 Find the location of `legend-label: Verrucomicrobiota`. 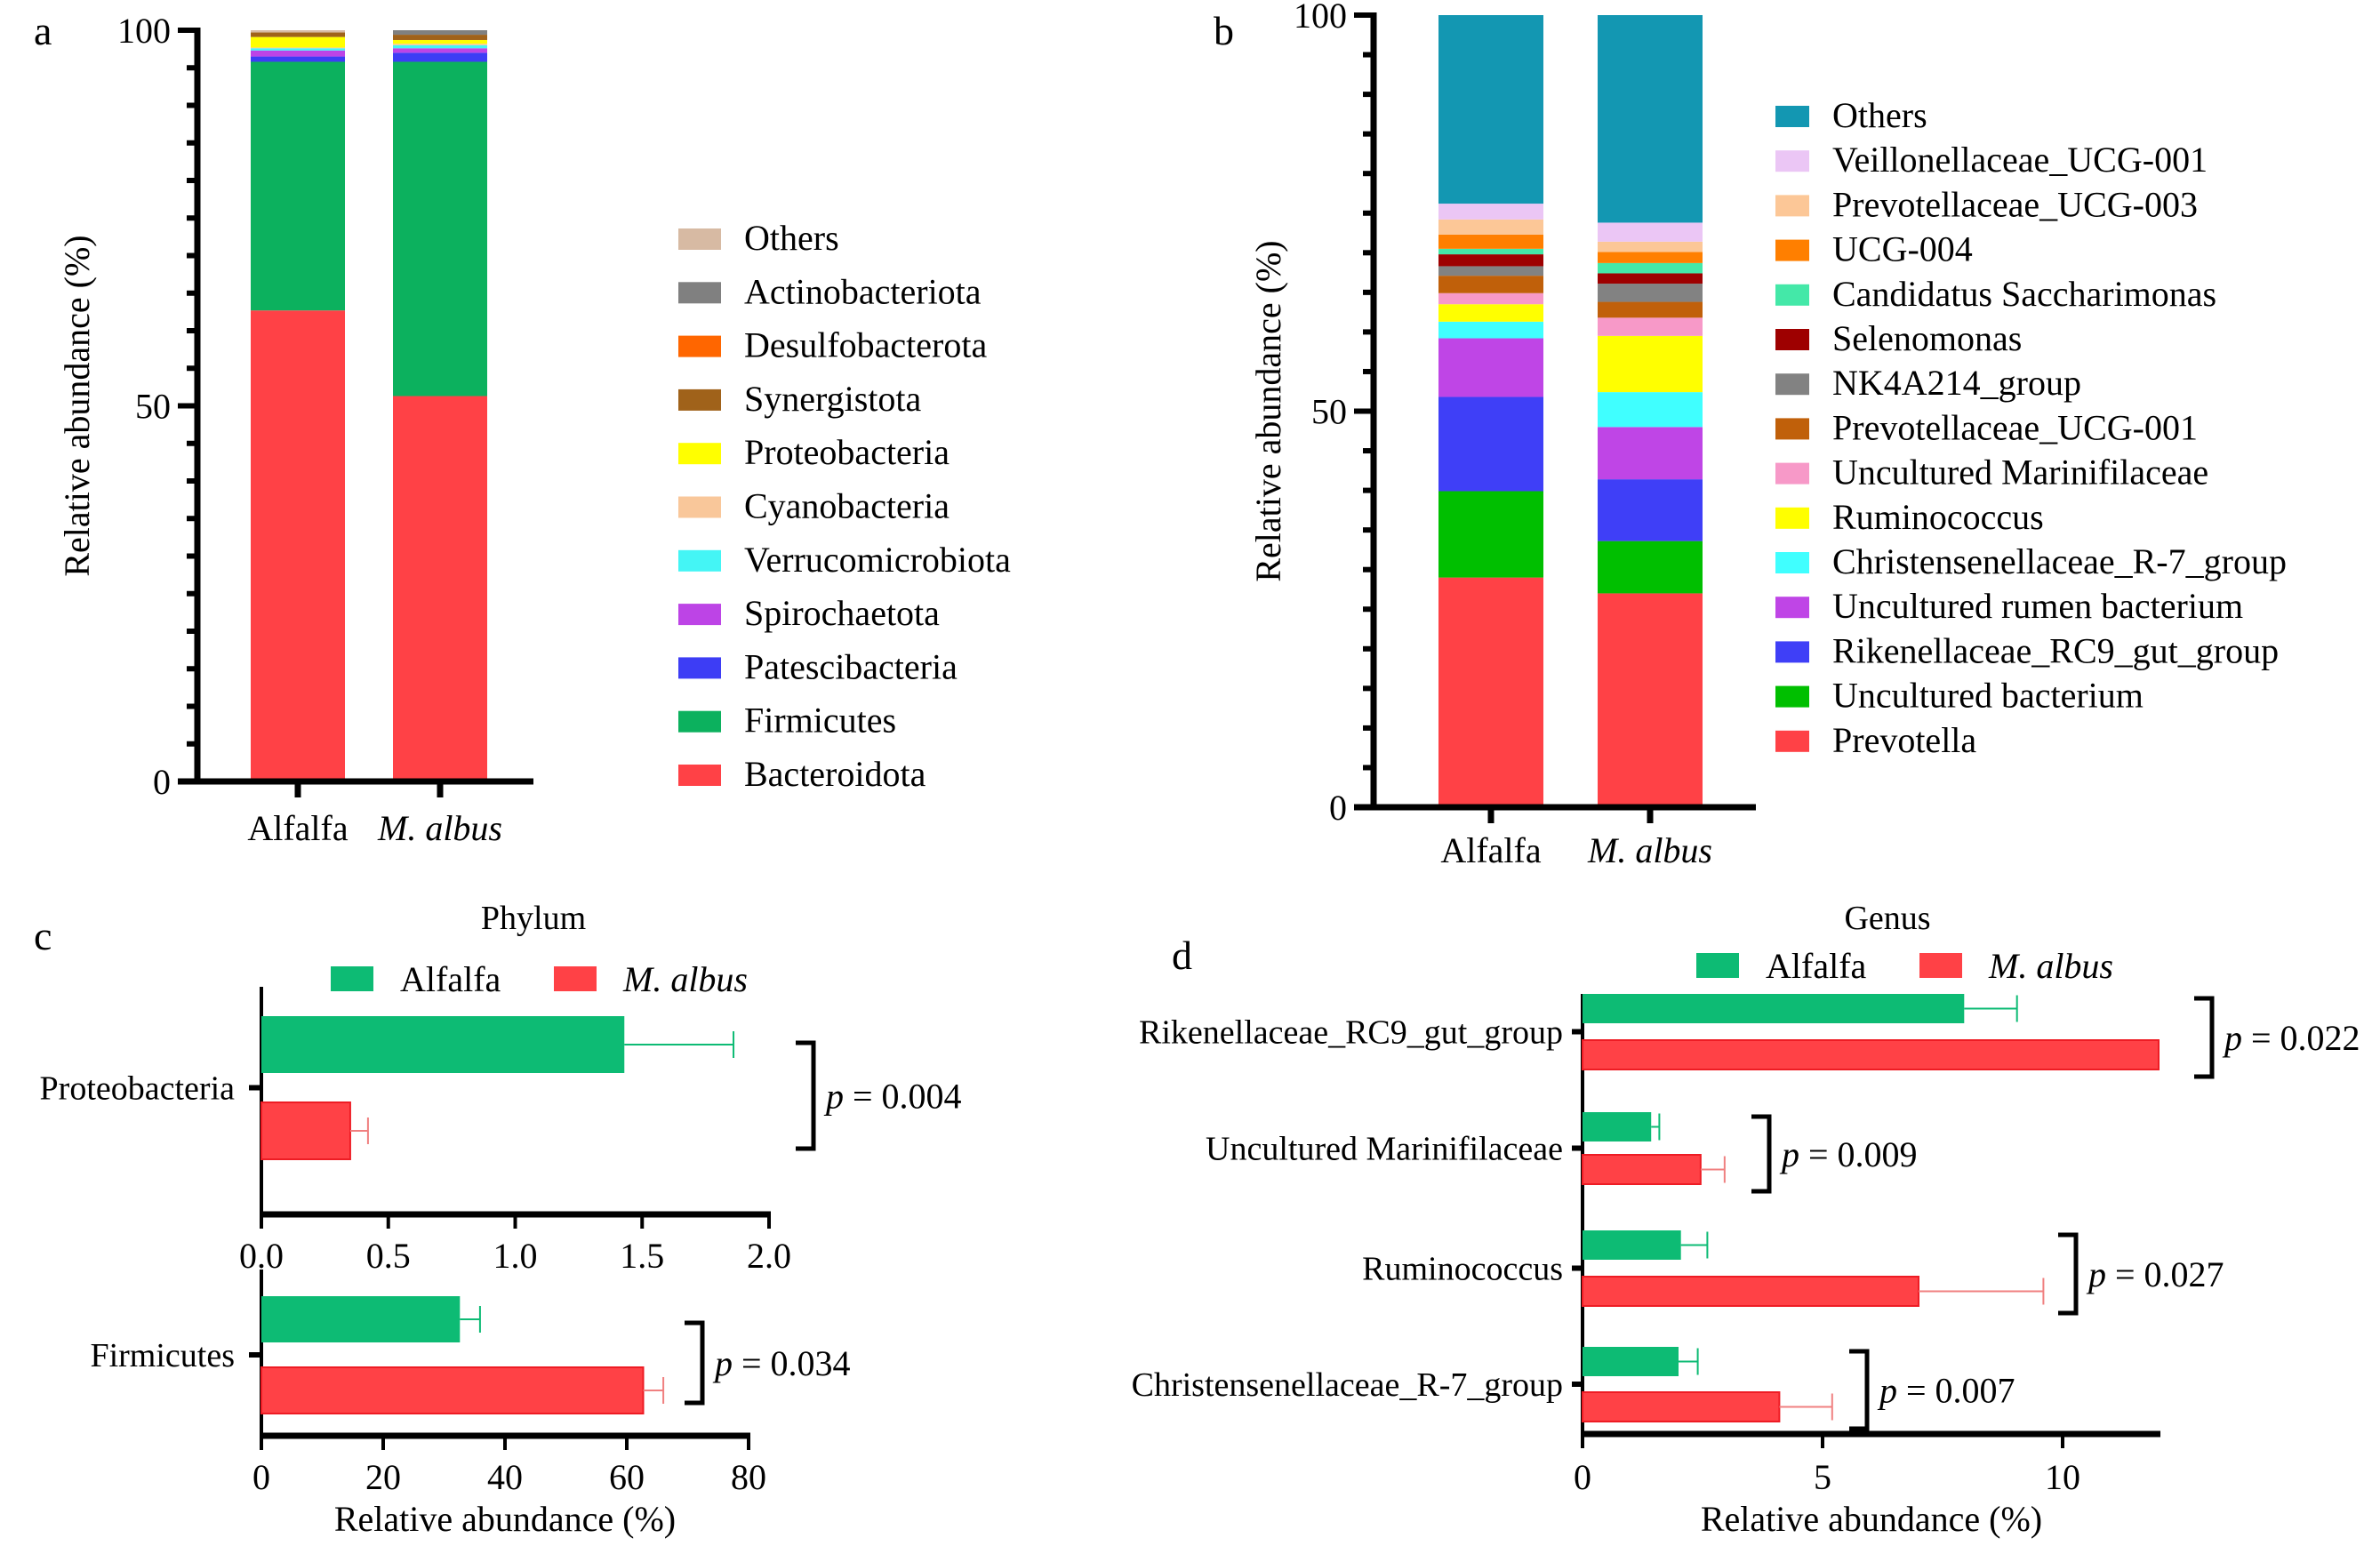

legend-label: Verrucomicrobiota is located at coordinates (877, 560).